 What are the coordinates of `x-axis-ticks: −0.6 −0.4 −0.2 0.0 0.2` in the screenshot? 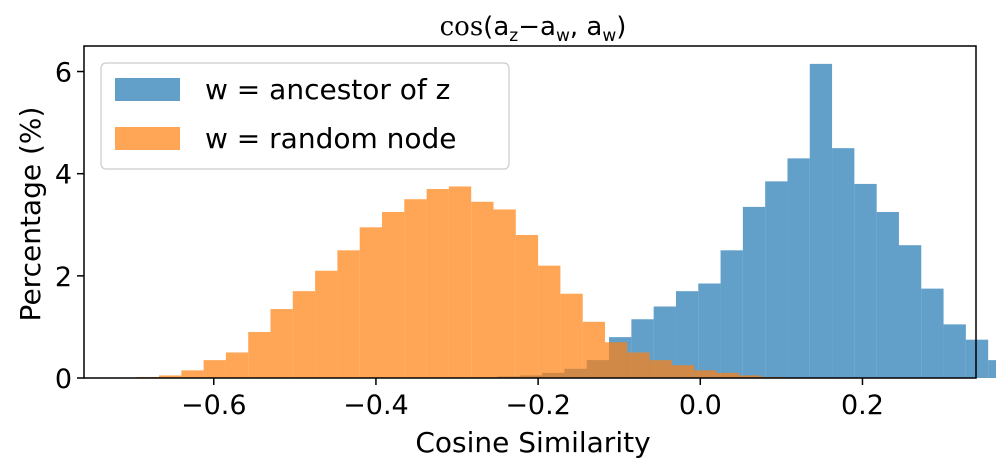 It's located at (532, 399).